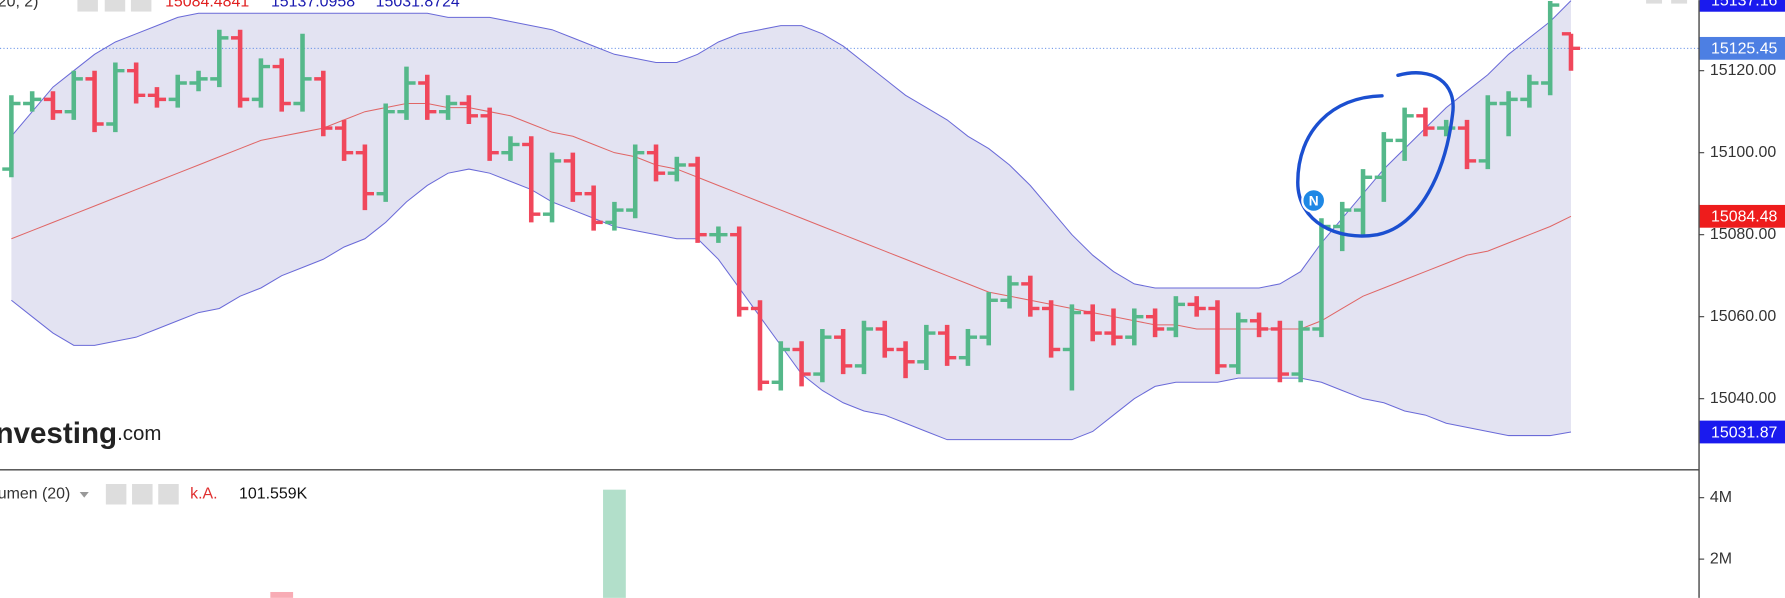 This screenshot has width=1785, height=598. What do you see at coordinates (1743, 398) in the screenshot?
I see `y-tick-label: 15040.00` at bounding box center [1743, 398].